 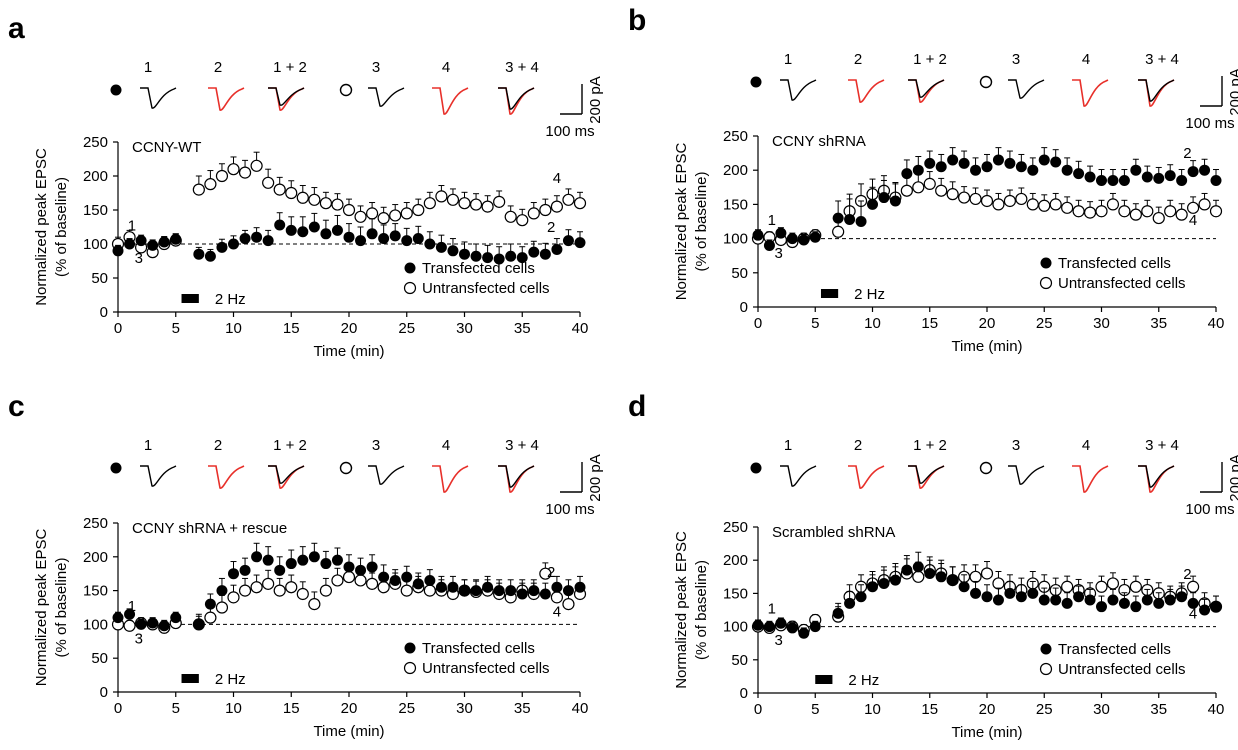 I want to click on untransfected-trace-marker, so click(x=346, y=90).